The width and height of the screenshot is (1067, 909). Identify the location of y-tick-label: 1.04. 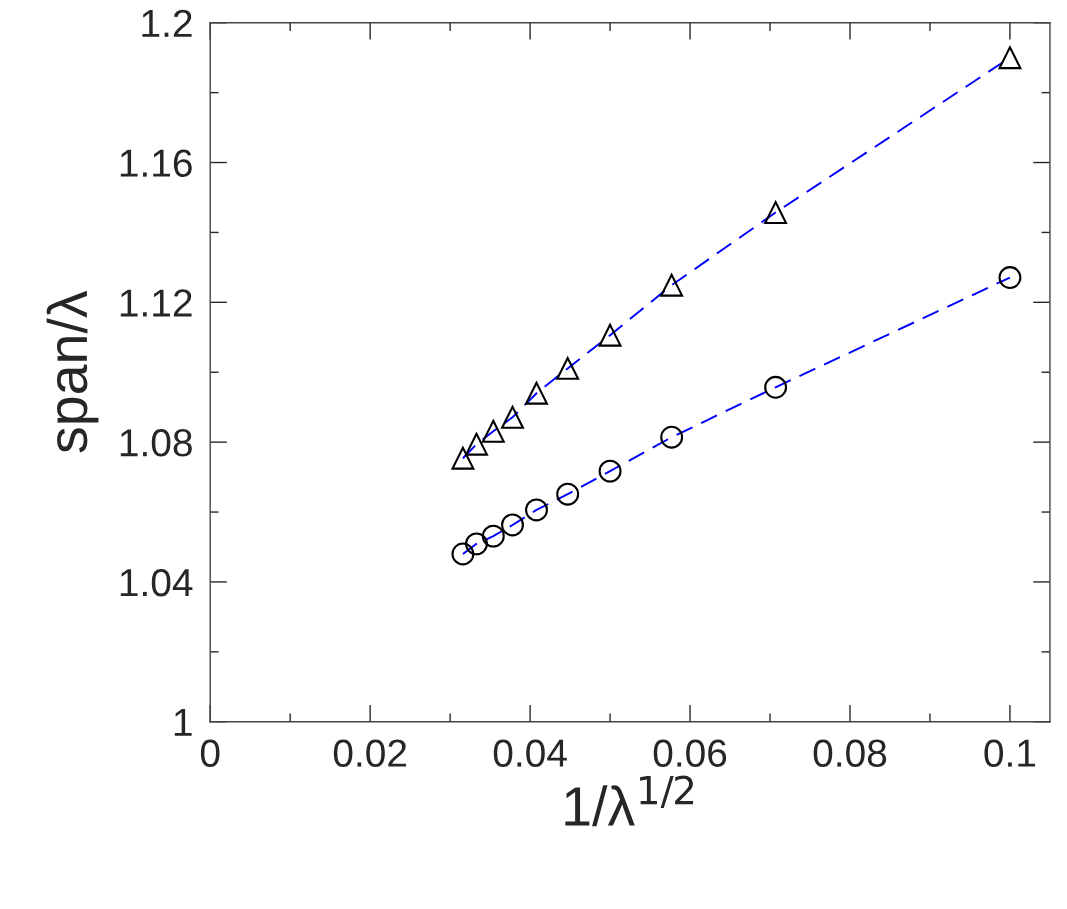
(156, 582).